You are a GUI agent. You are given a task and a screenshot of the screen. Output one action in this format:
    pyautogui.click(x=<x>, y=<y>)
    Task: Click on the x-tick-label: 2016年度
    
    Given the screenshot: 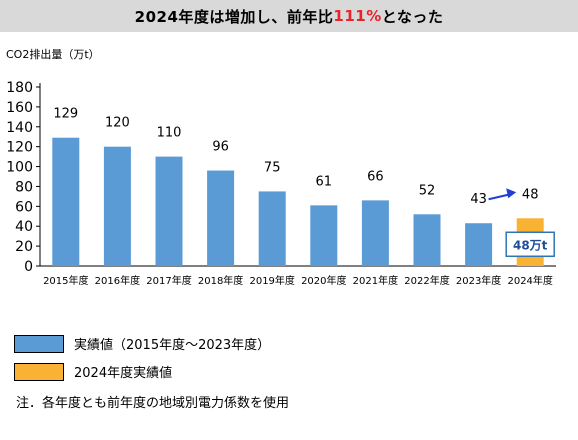 What is the action you would take?
    pyautogui.click(x=117, y=280)
    